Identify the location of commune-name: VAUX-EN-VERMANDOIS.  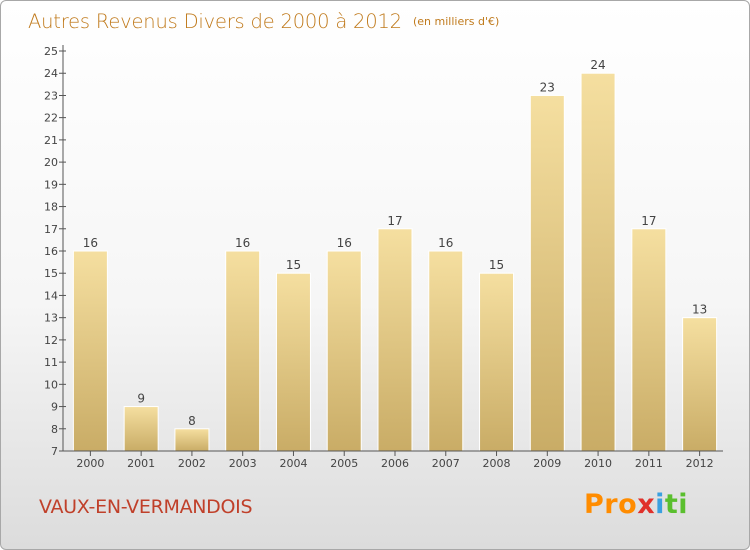
(146, 507).